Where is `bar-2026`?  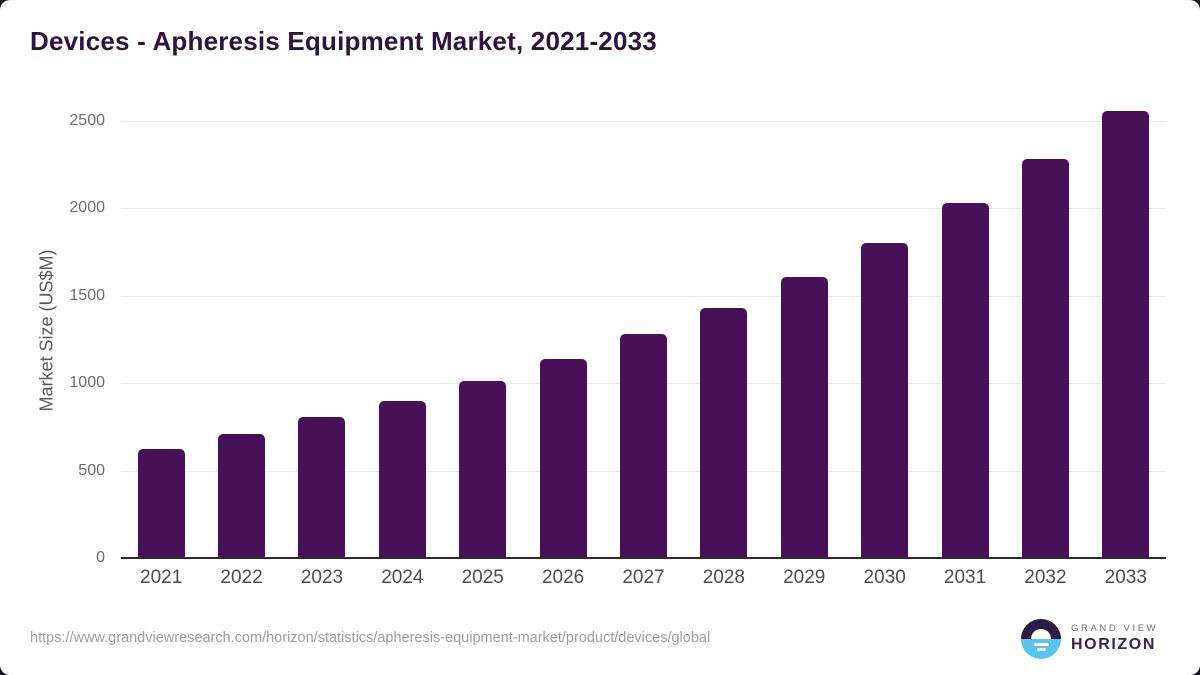
bar-2026 is located at coordinates (563, 458).